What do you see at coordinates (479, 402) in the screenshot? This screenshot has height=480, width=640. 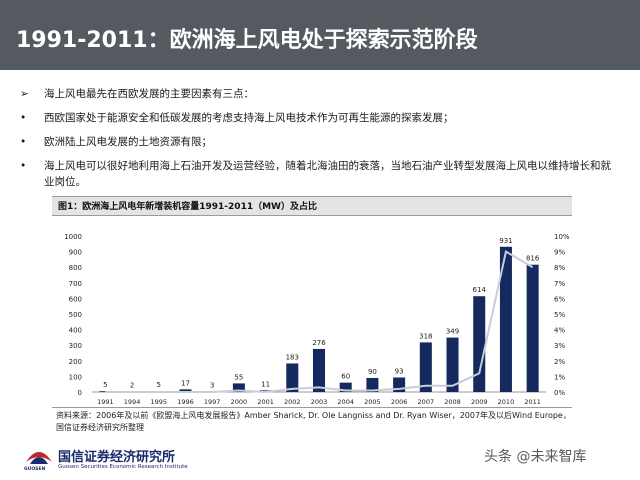 I see `x-tick-label: 2009` at bounding box center [479, 402].